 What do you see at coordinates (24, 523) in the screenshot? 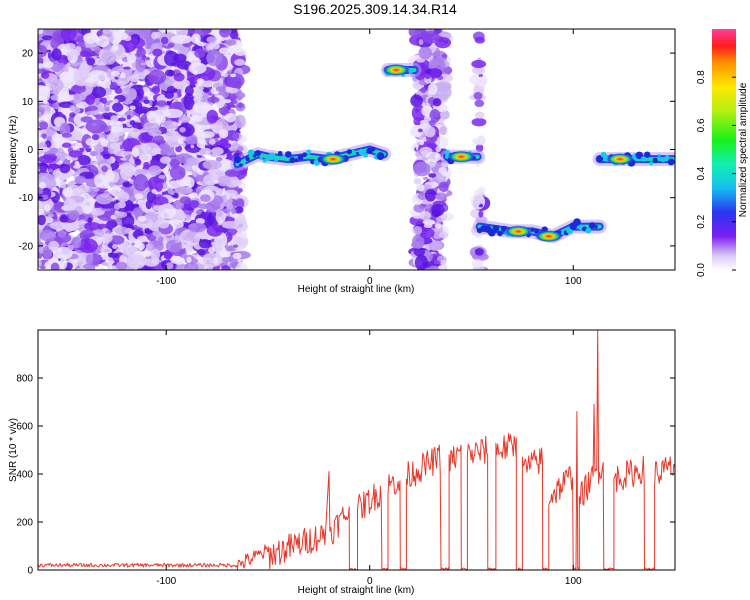
I see `snr-y-tick-label: 200` at bounding box center [24, 523].